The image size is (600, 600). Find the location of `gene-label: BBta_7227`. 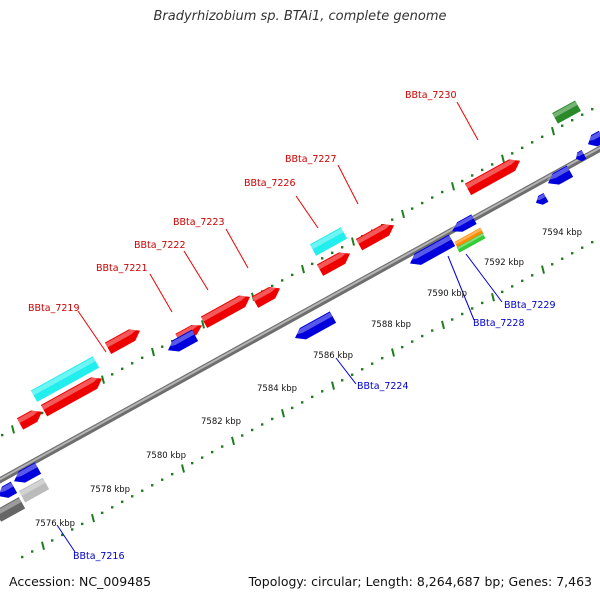

gene-label: BBta_7227 is located at coordinates (311, 159).